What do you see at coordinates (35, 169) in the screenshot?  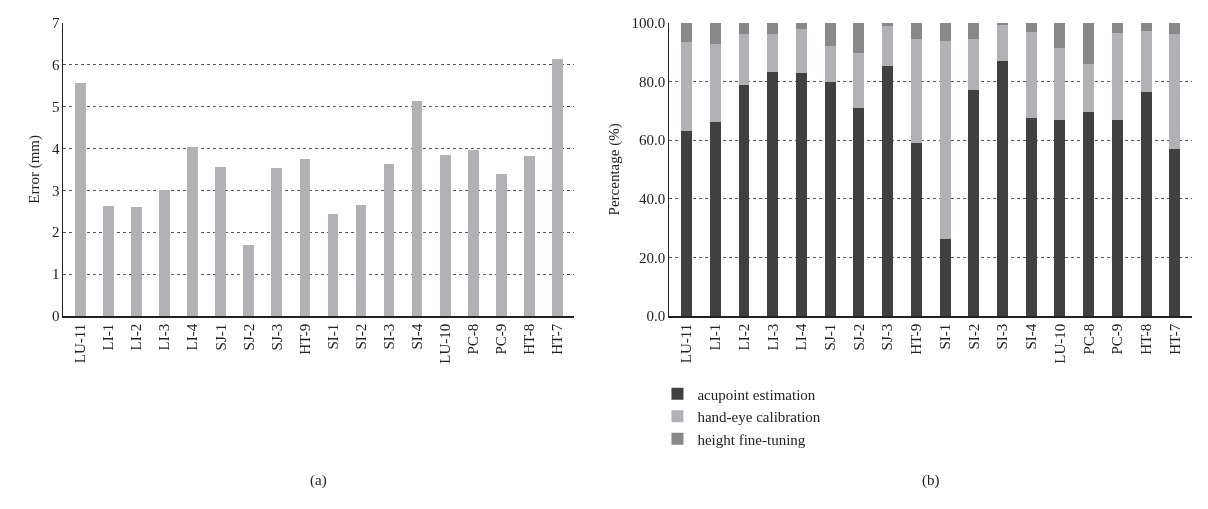 I see `y-axis-title: Error (mm)` at bounding box center [35, 169].